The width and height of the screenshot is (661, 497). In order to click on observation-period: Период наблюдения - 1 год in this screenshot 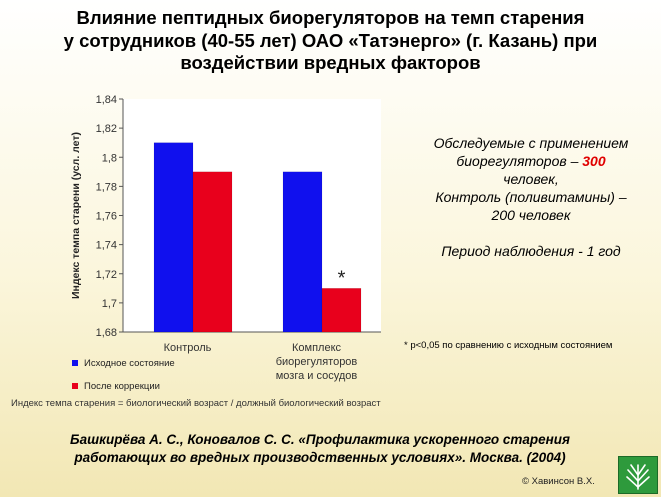, I will do `click(531, 251)`.